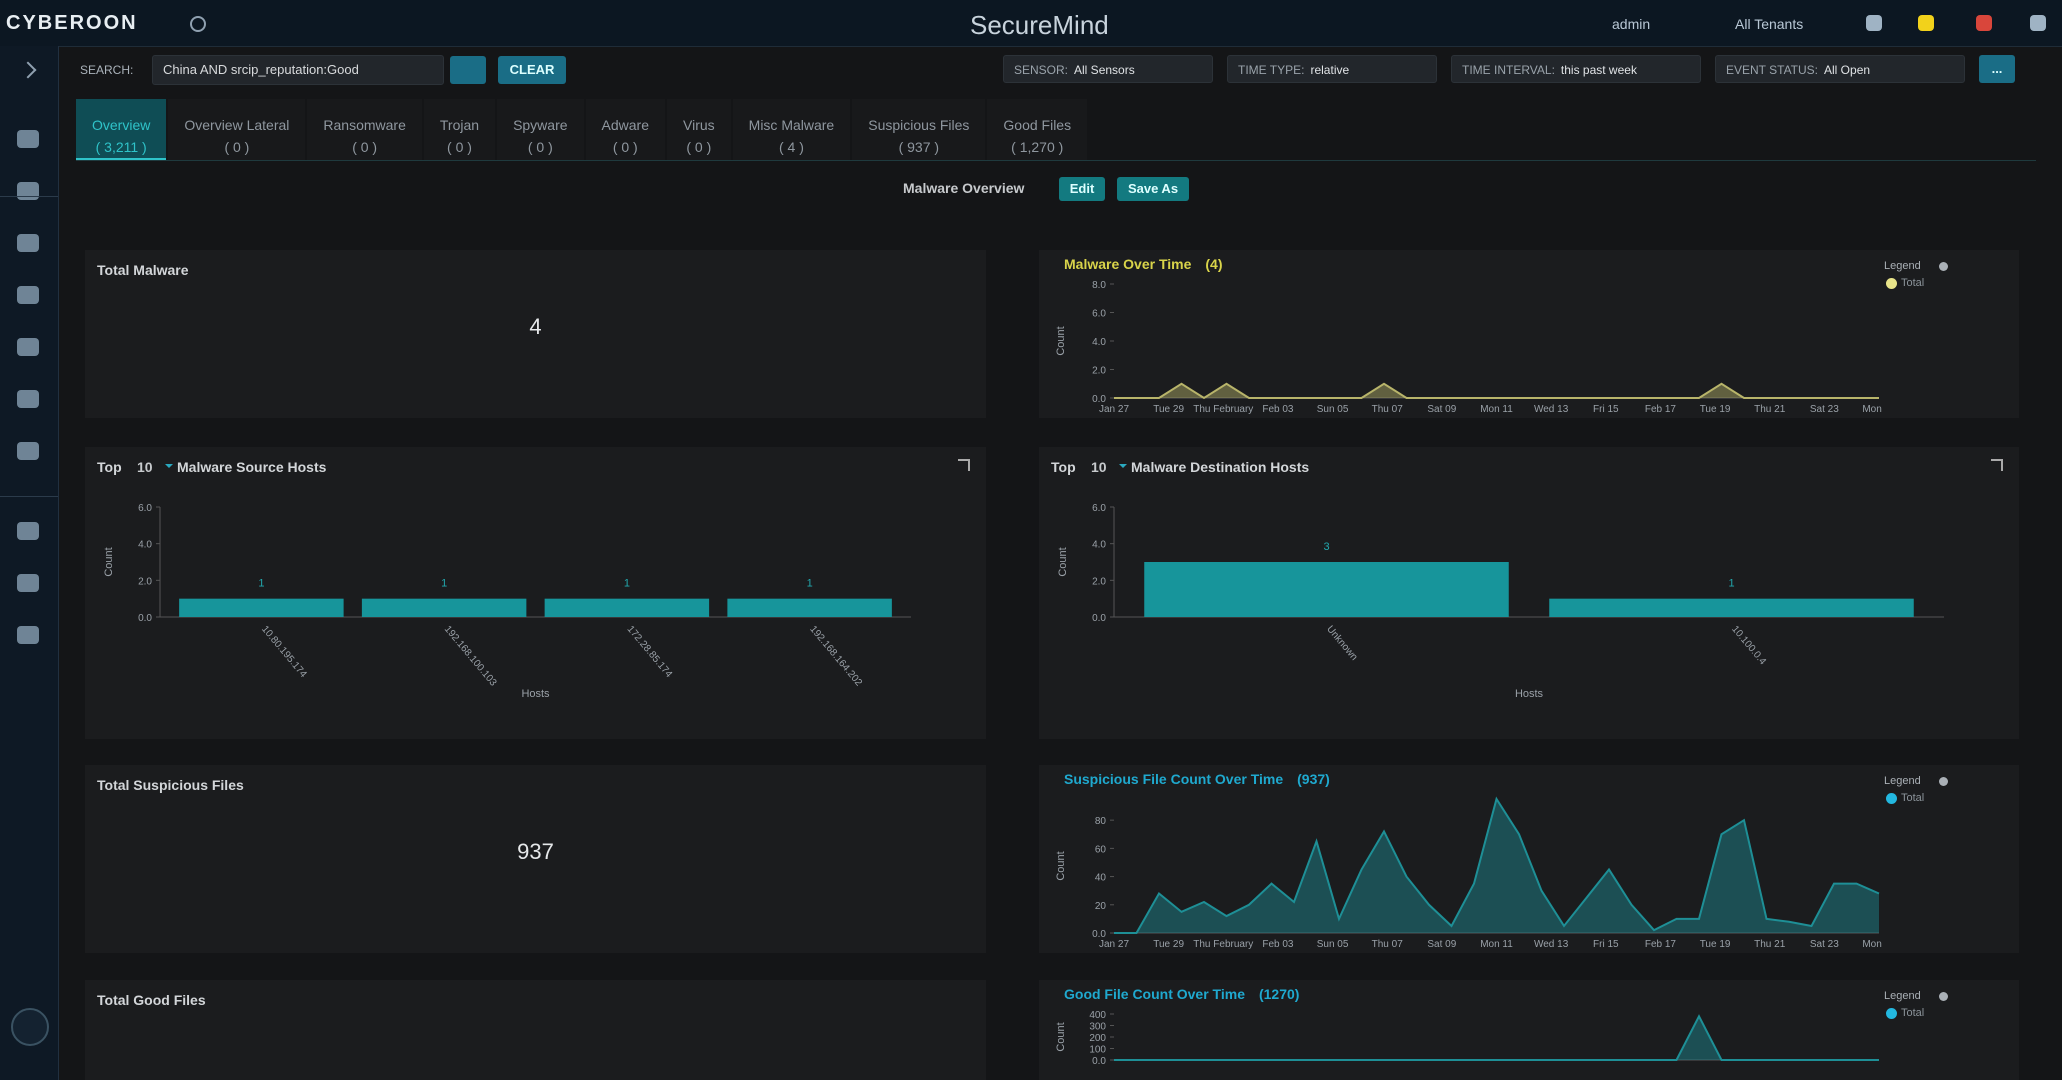 The width and height of the screenshot is (2062, 1080). I want to click on x-tick-label: 192.168.100.103, so click(470, 656).